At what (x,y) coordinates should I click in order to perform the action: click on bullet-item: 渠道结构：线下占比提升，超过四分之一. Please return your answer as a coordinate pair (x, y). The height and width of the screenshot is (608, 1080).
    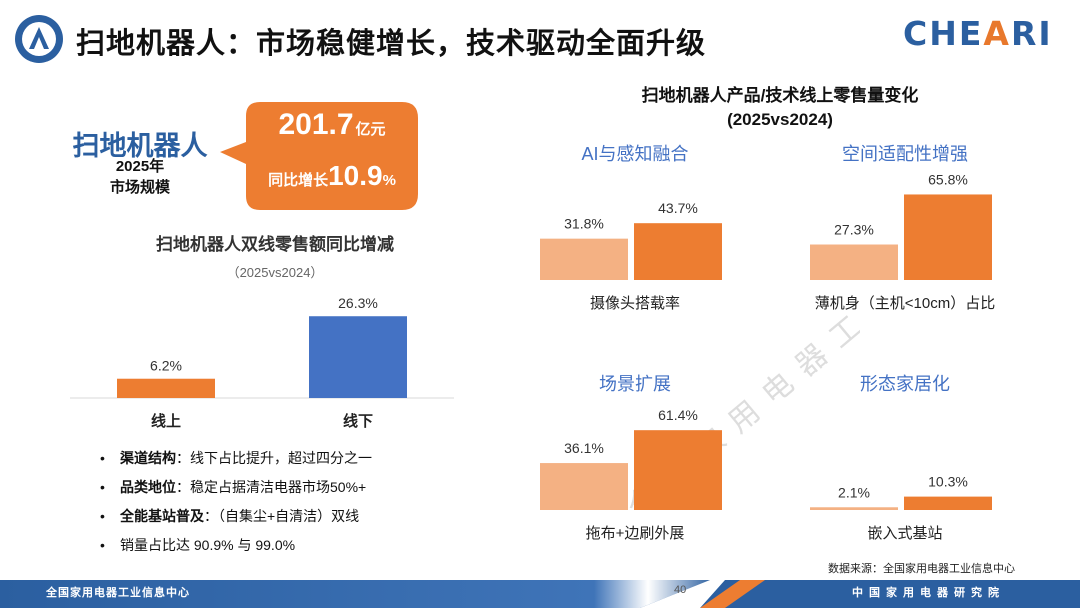
    Looking at the image, I should click on (276, 458).